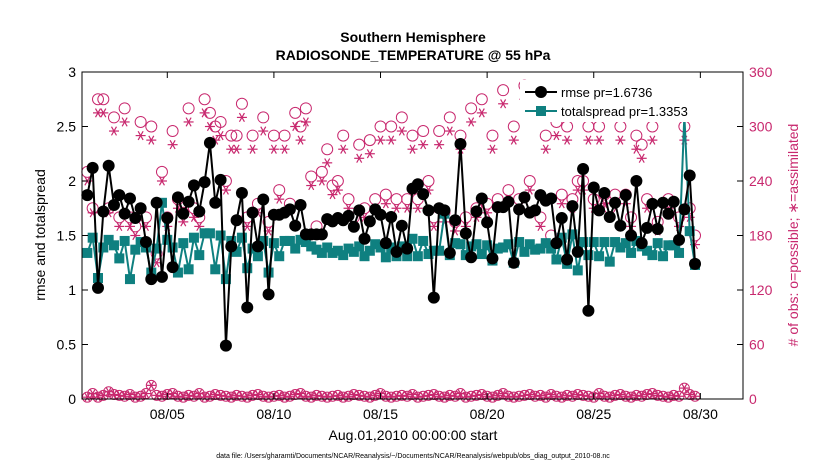 The image size is (830, 470). Describe the element at coordinates (40, 235) in the screenshot. I see `left-y-axis-label: rmse and totalspread` at that location.